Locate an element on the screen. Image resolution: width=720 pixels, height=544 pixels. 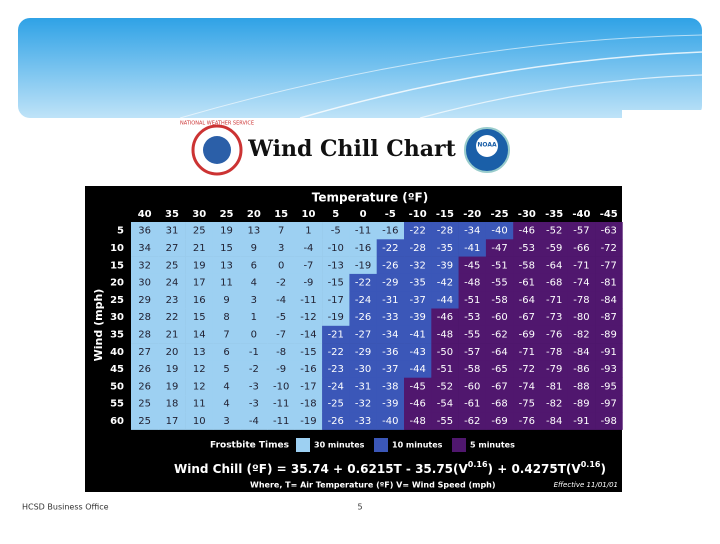
row-header: 25 is located at coordinates (117, 300).